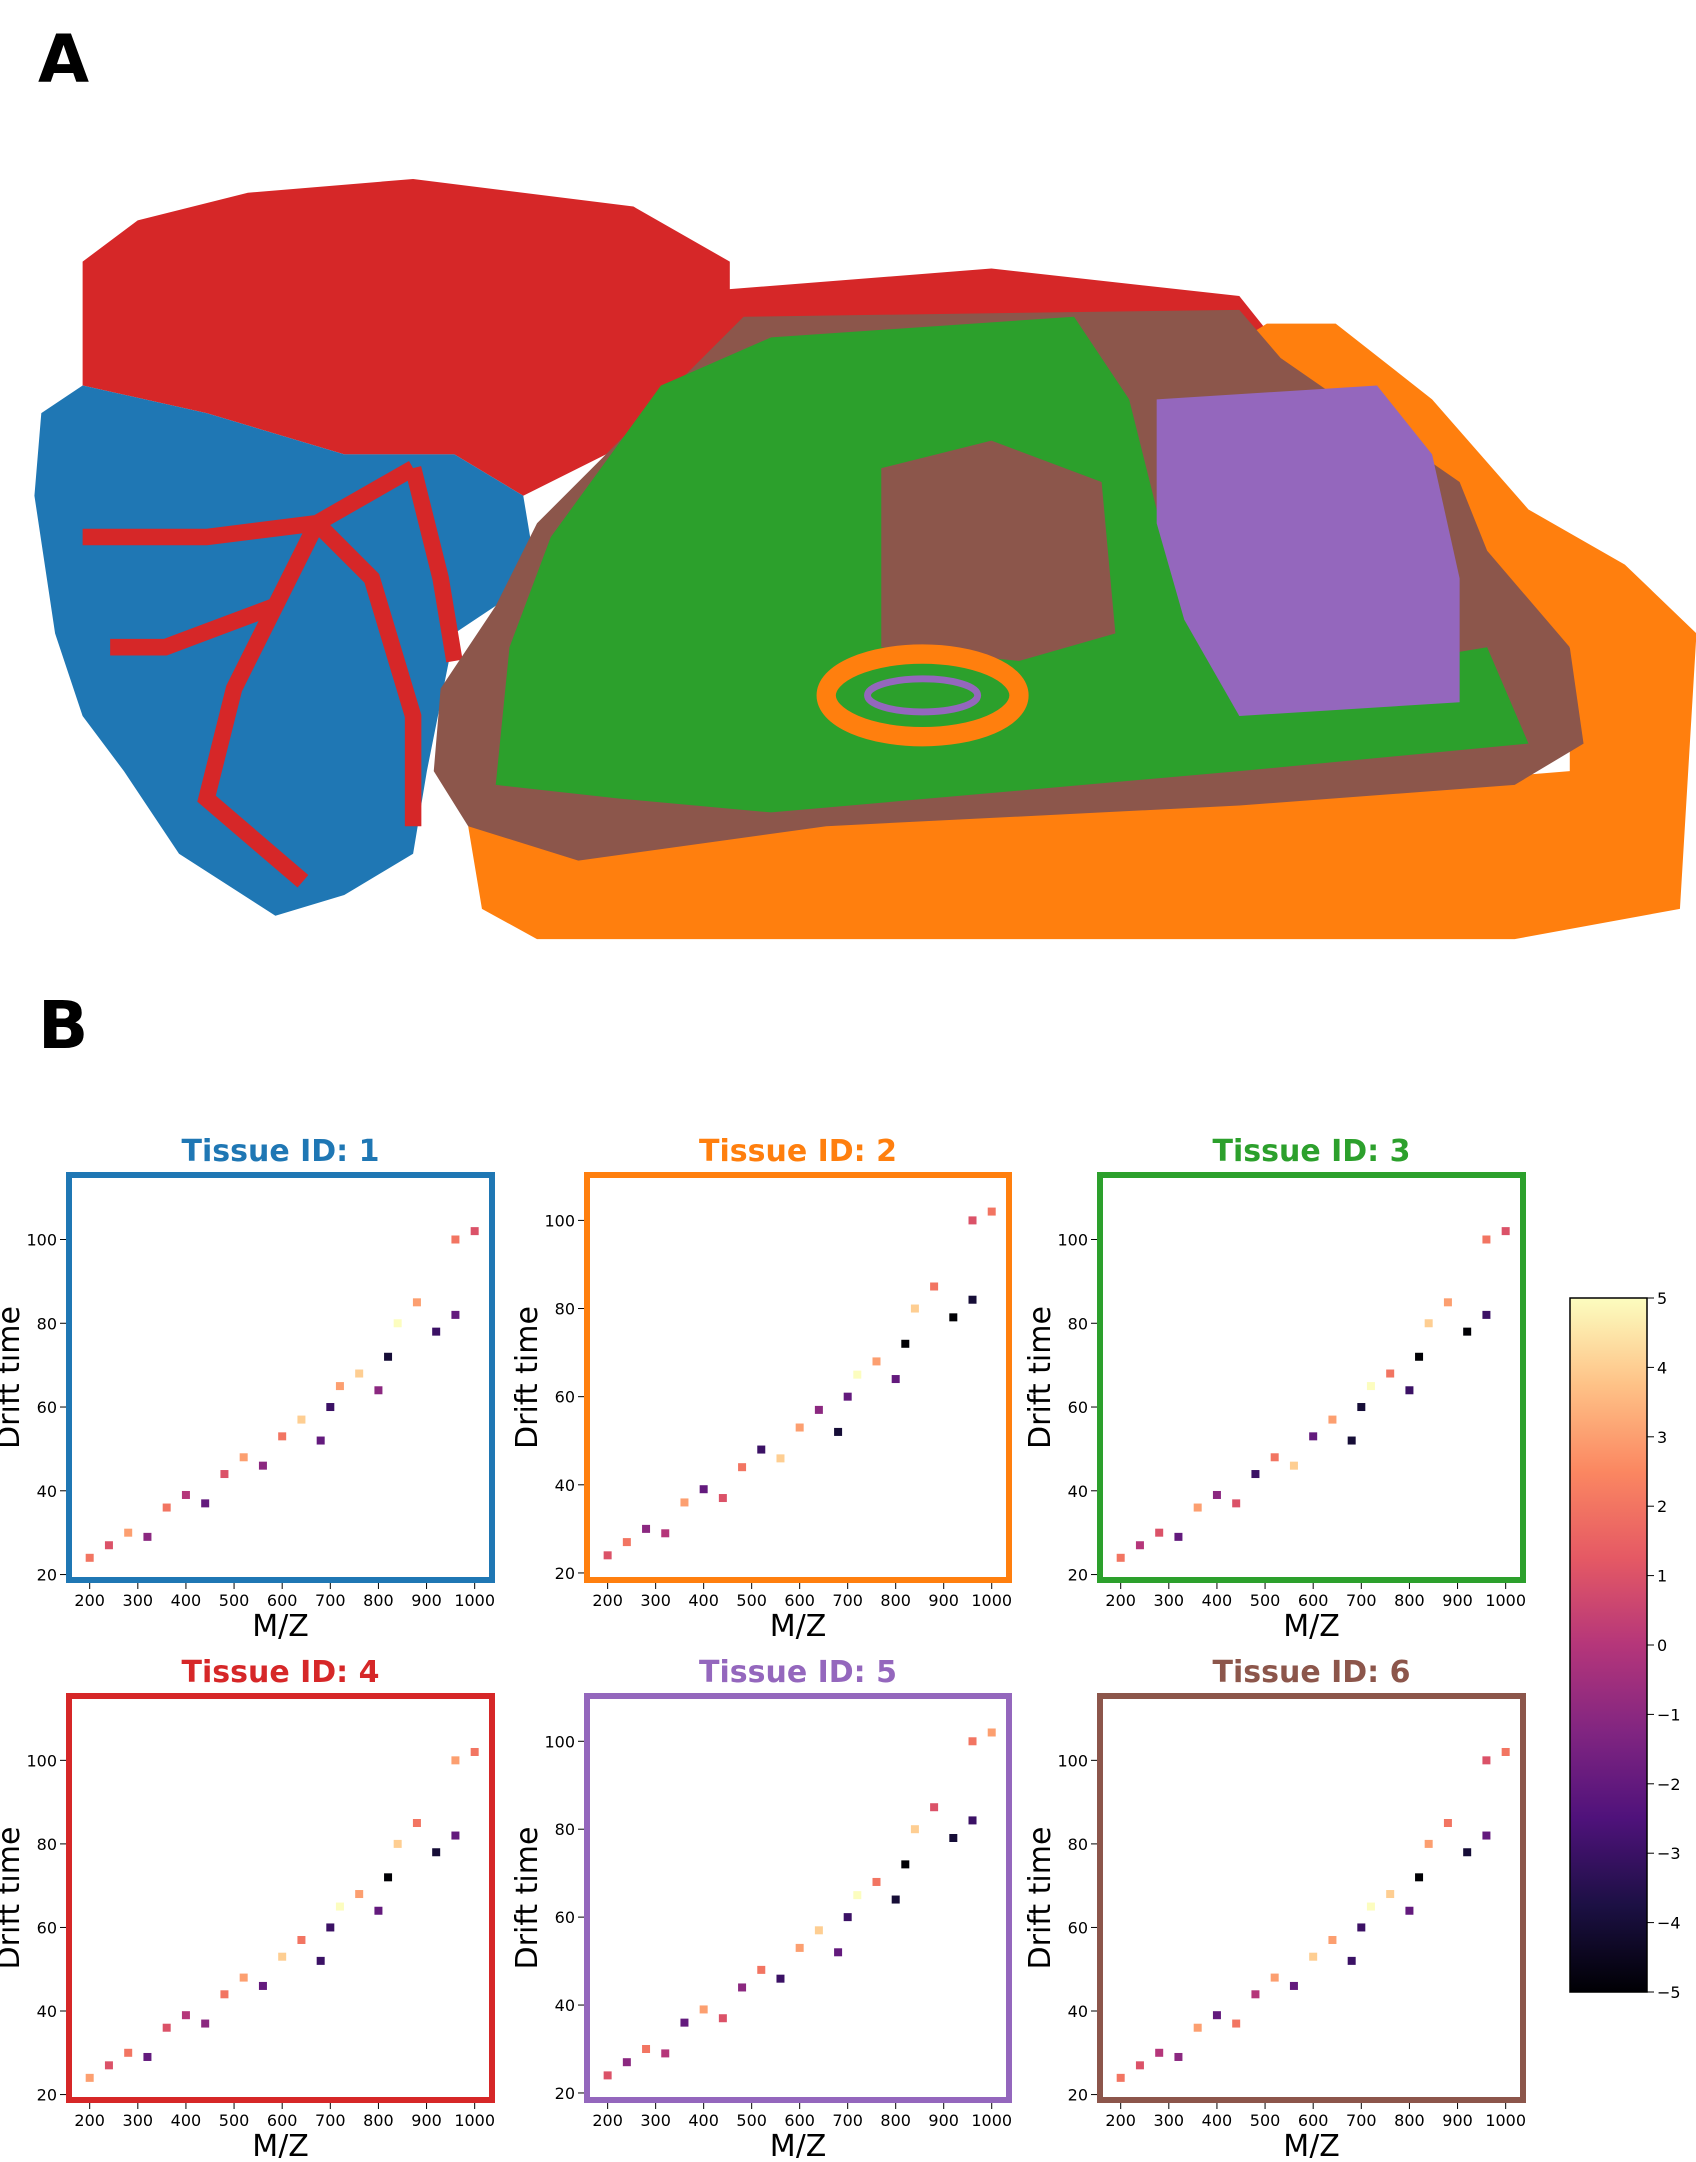  I want to click on y-tick-label: 100, so click(559, 1741).